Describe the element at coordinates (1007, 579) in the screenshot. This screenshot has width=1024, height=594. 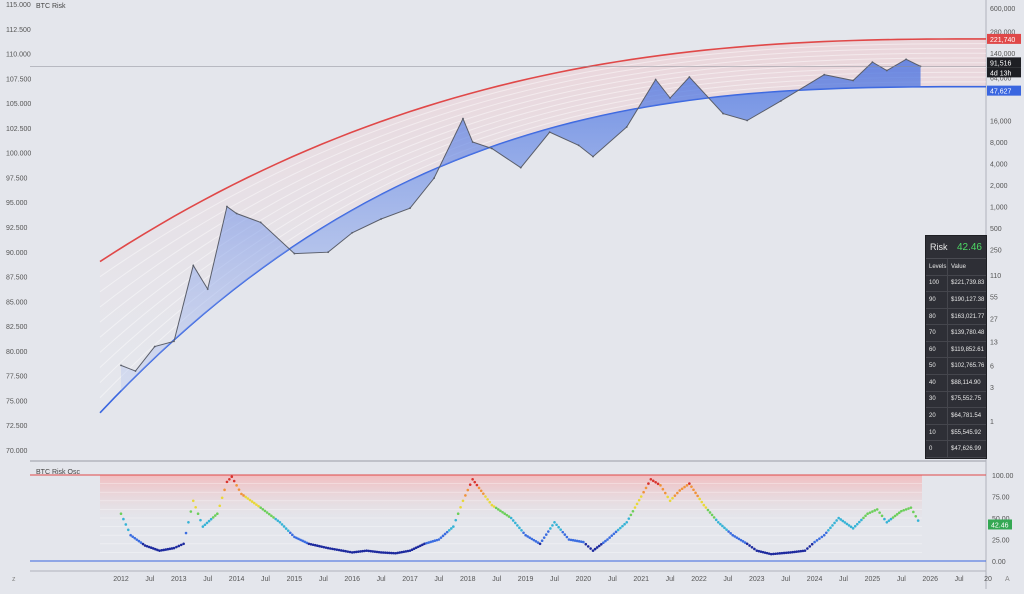
I see `auto-scale-button: A` at that location.